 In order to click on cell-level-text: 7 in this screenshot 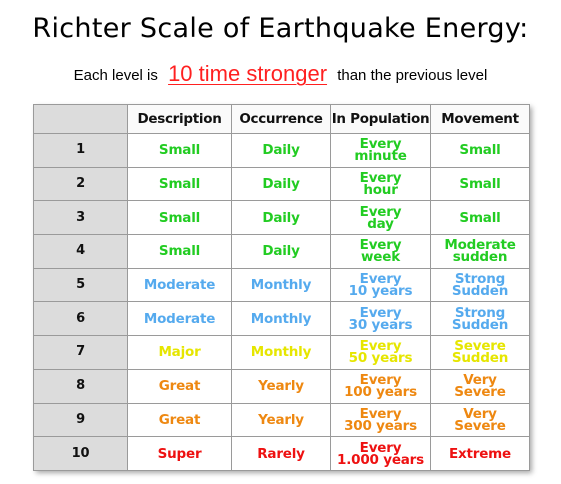, I will do `click(80, 352)`.